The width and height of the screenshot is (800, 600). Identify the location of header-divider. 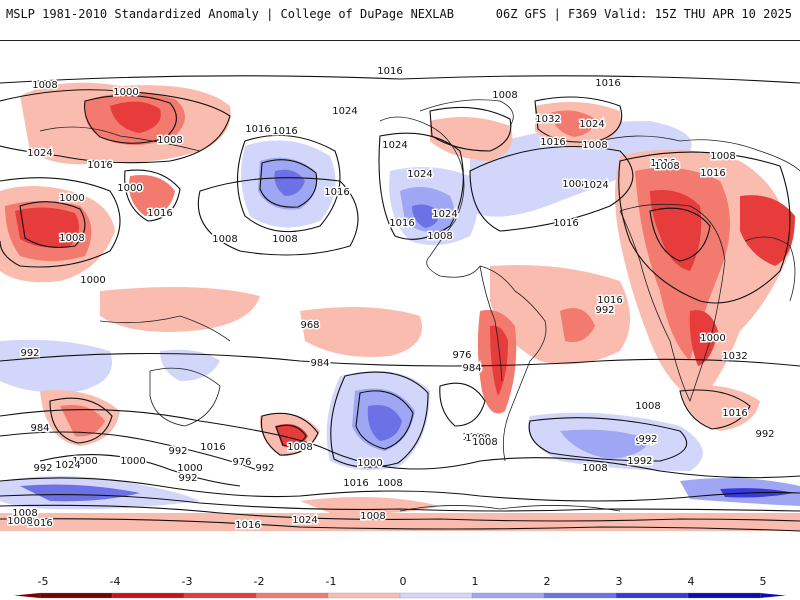
(400, 40).